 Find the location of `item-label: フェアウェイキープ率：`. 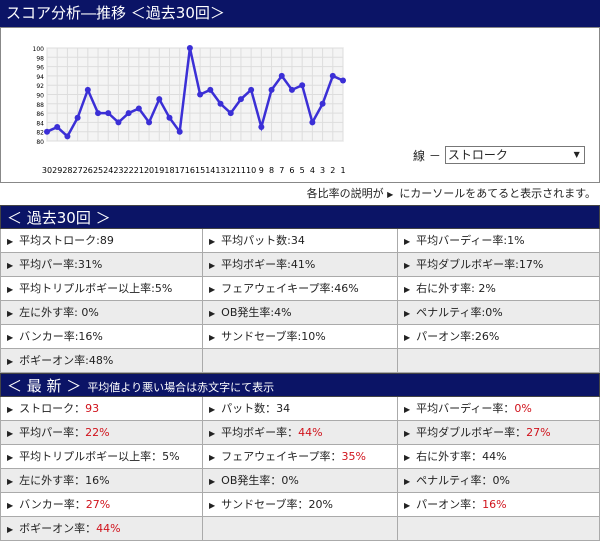

item-label: フェアウェイキープ率： is located at coordinates (281, 456).